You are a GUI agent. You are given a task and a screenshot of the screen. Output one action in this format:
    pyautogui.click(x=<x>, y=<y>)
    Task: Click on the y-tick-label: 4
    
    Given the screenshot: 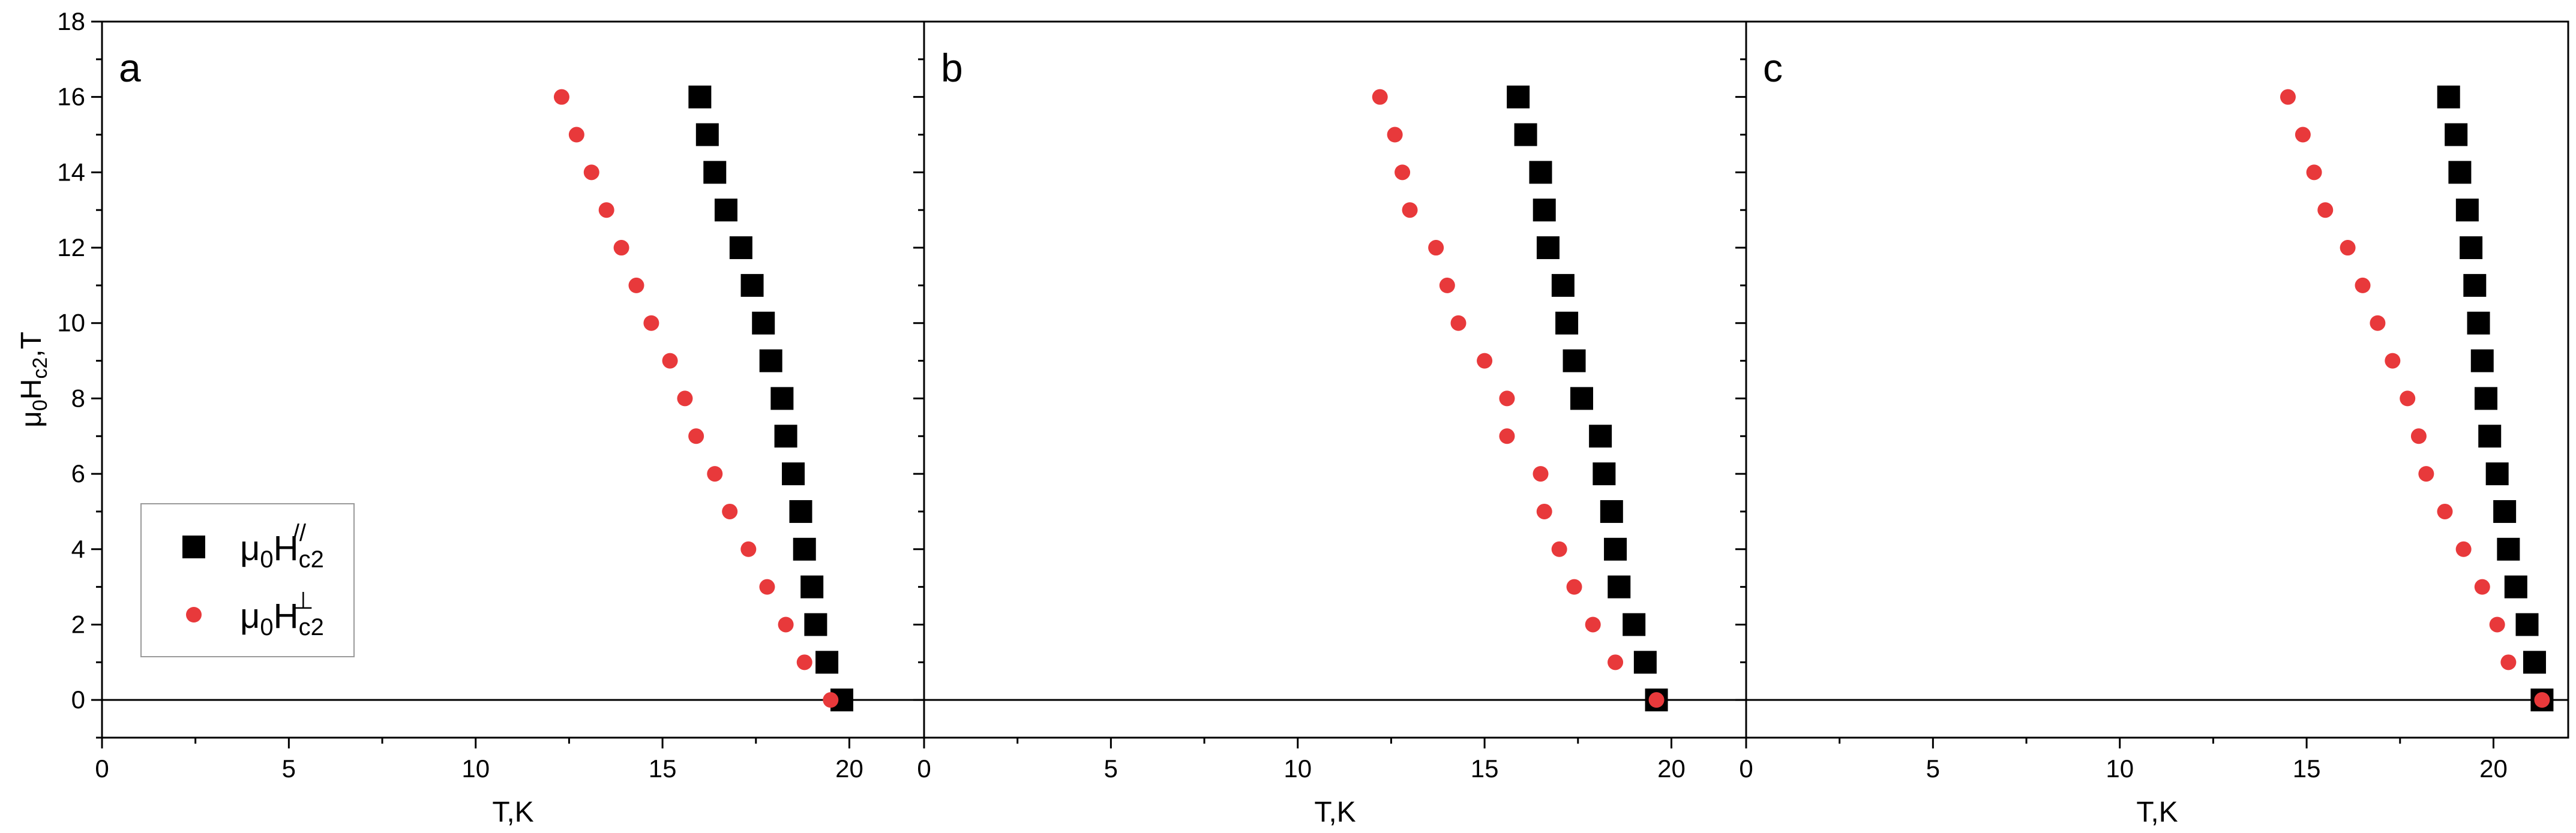 What is the action you would take?
    pyautogui.click(x=78, y=549)
    